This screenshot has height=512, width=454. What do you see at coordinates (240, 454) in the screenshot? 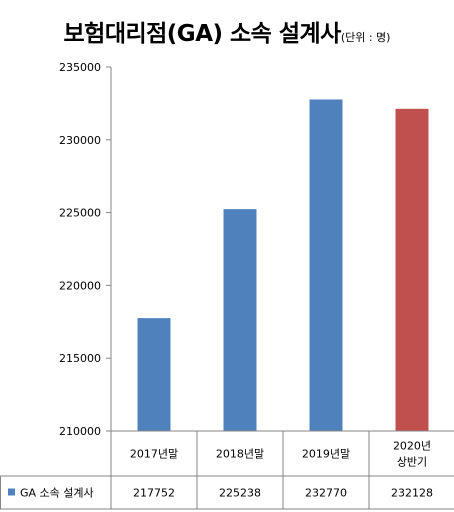
I see `x-category-label: 2018년말` at bounding box center [240, 454].